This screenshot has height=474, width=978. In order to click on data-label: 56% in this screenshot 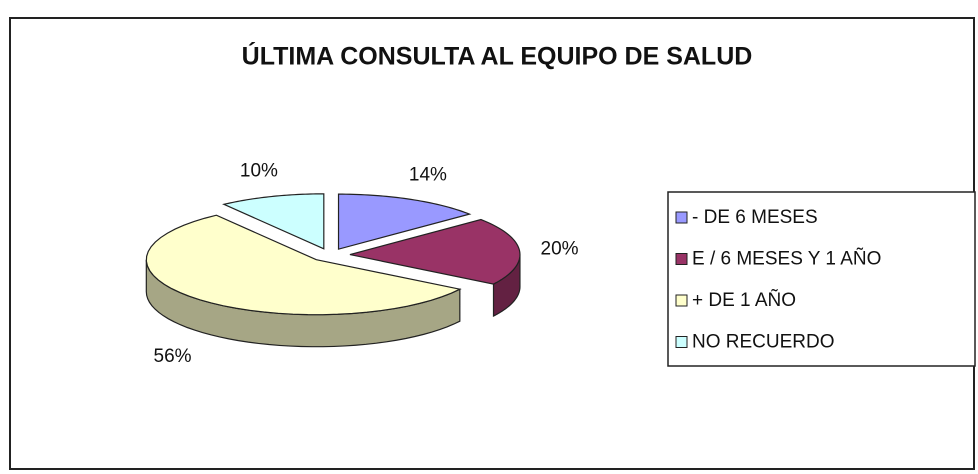, I will do `click(173, 356)`.